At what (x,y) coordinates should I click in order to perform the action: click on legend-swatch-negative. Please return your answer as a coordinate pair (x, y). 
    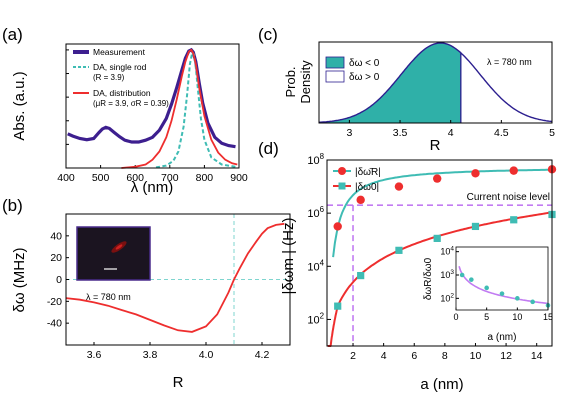
    Looking at the image, I should click on (335, 62).